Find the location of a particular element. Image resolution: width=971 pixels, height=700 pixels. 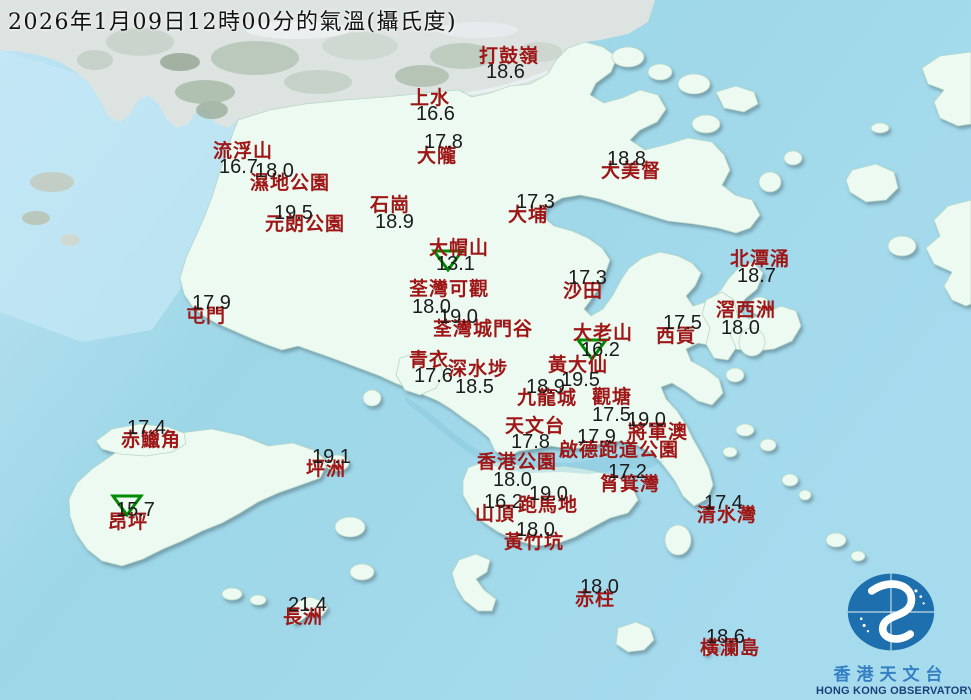

station-name: 橫瀾島 is located at coordinates (730, 648).